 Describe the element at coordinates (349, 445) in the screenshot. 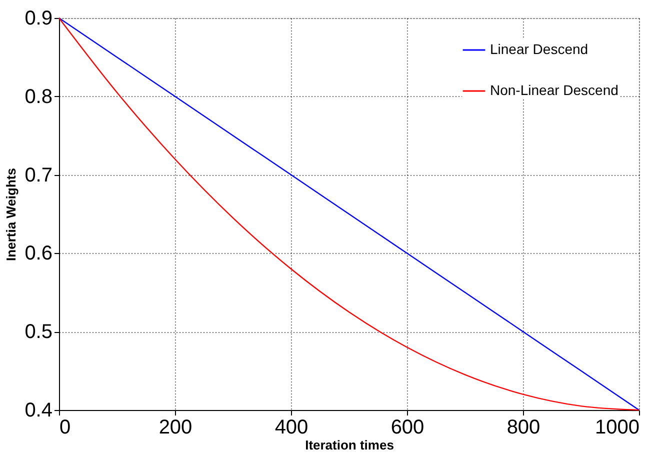

I see `x-axis-title: Iteration times` at that location.